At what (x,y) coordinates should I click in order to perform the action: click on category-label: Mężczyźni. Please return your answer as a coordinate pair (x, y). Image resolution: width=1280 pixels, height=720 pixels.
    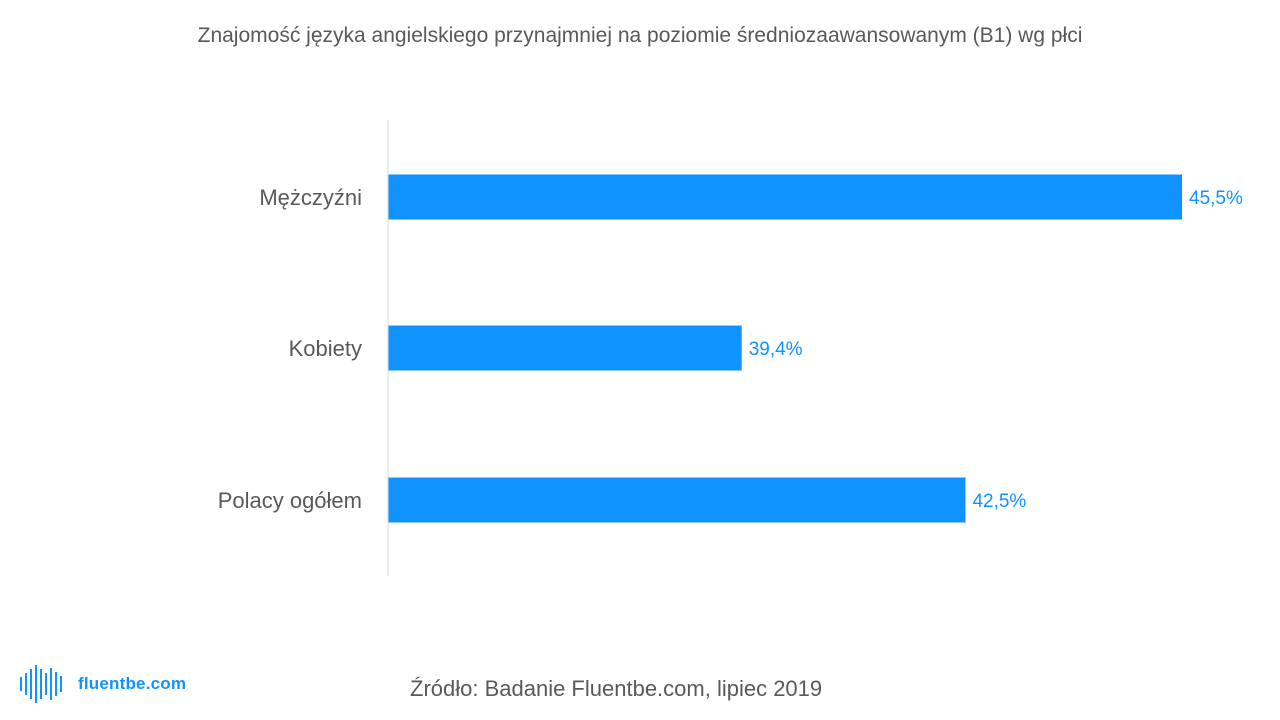
    Looking at the image, I should click on (310, 197).